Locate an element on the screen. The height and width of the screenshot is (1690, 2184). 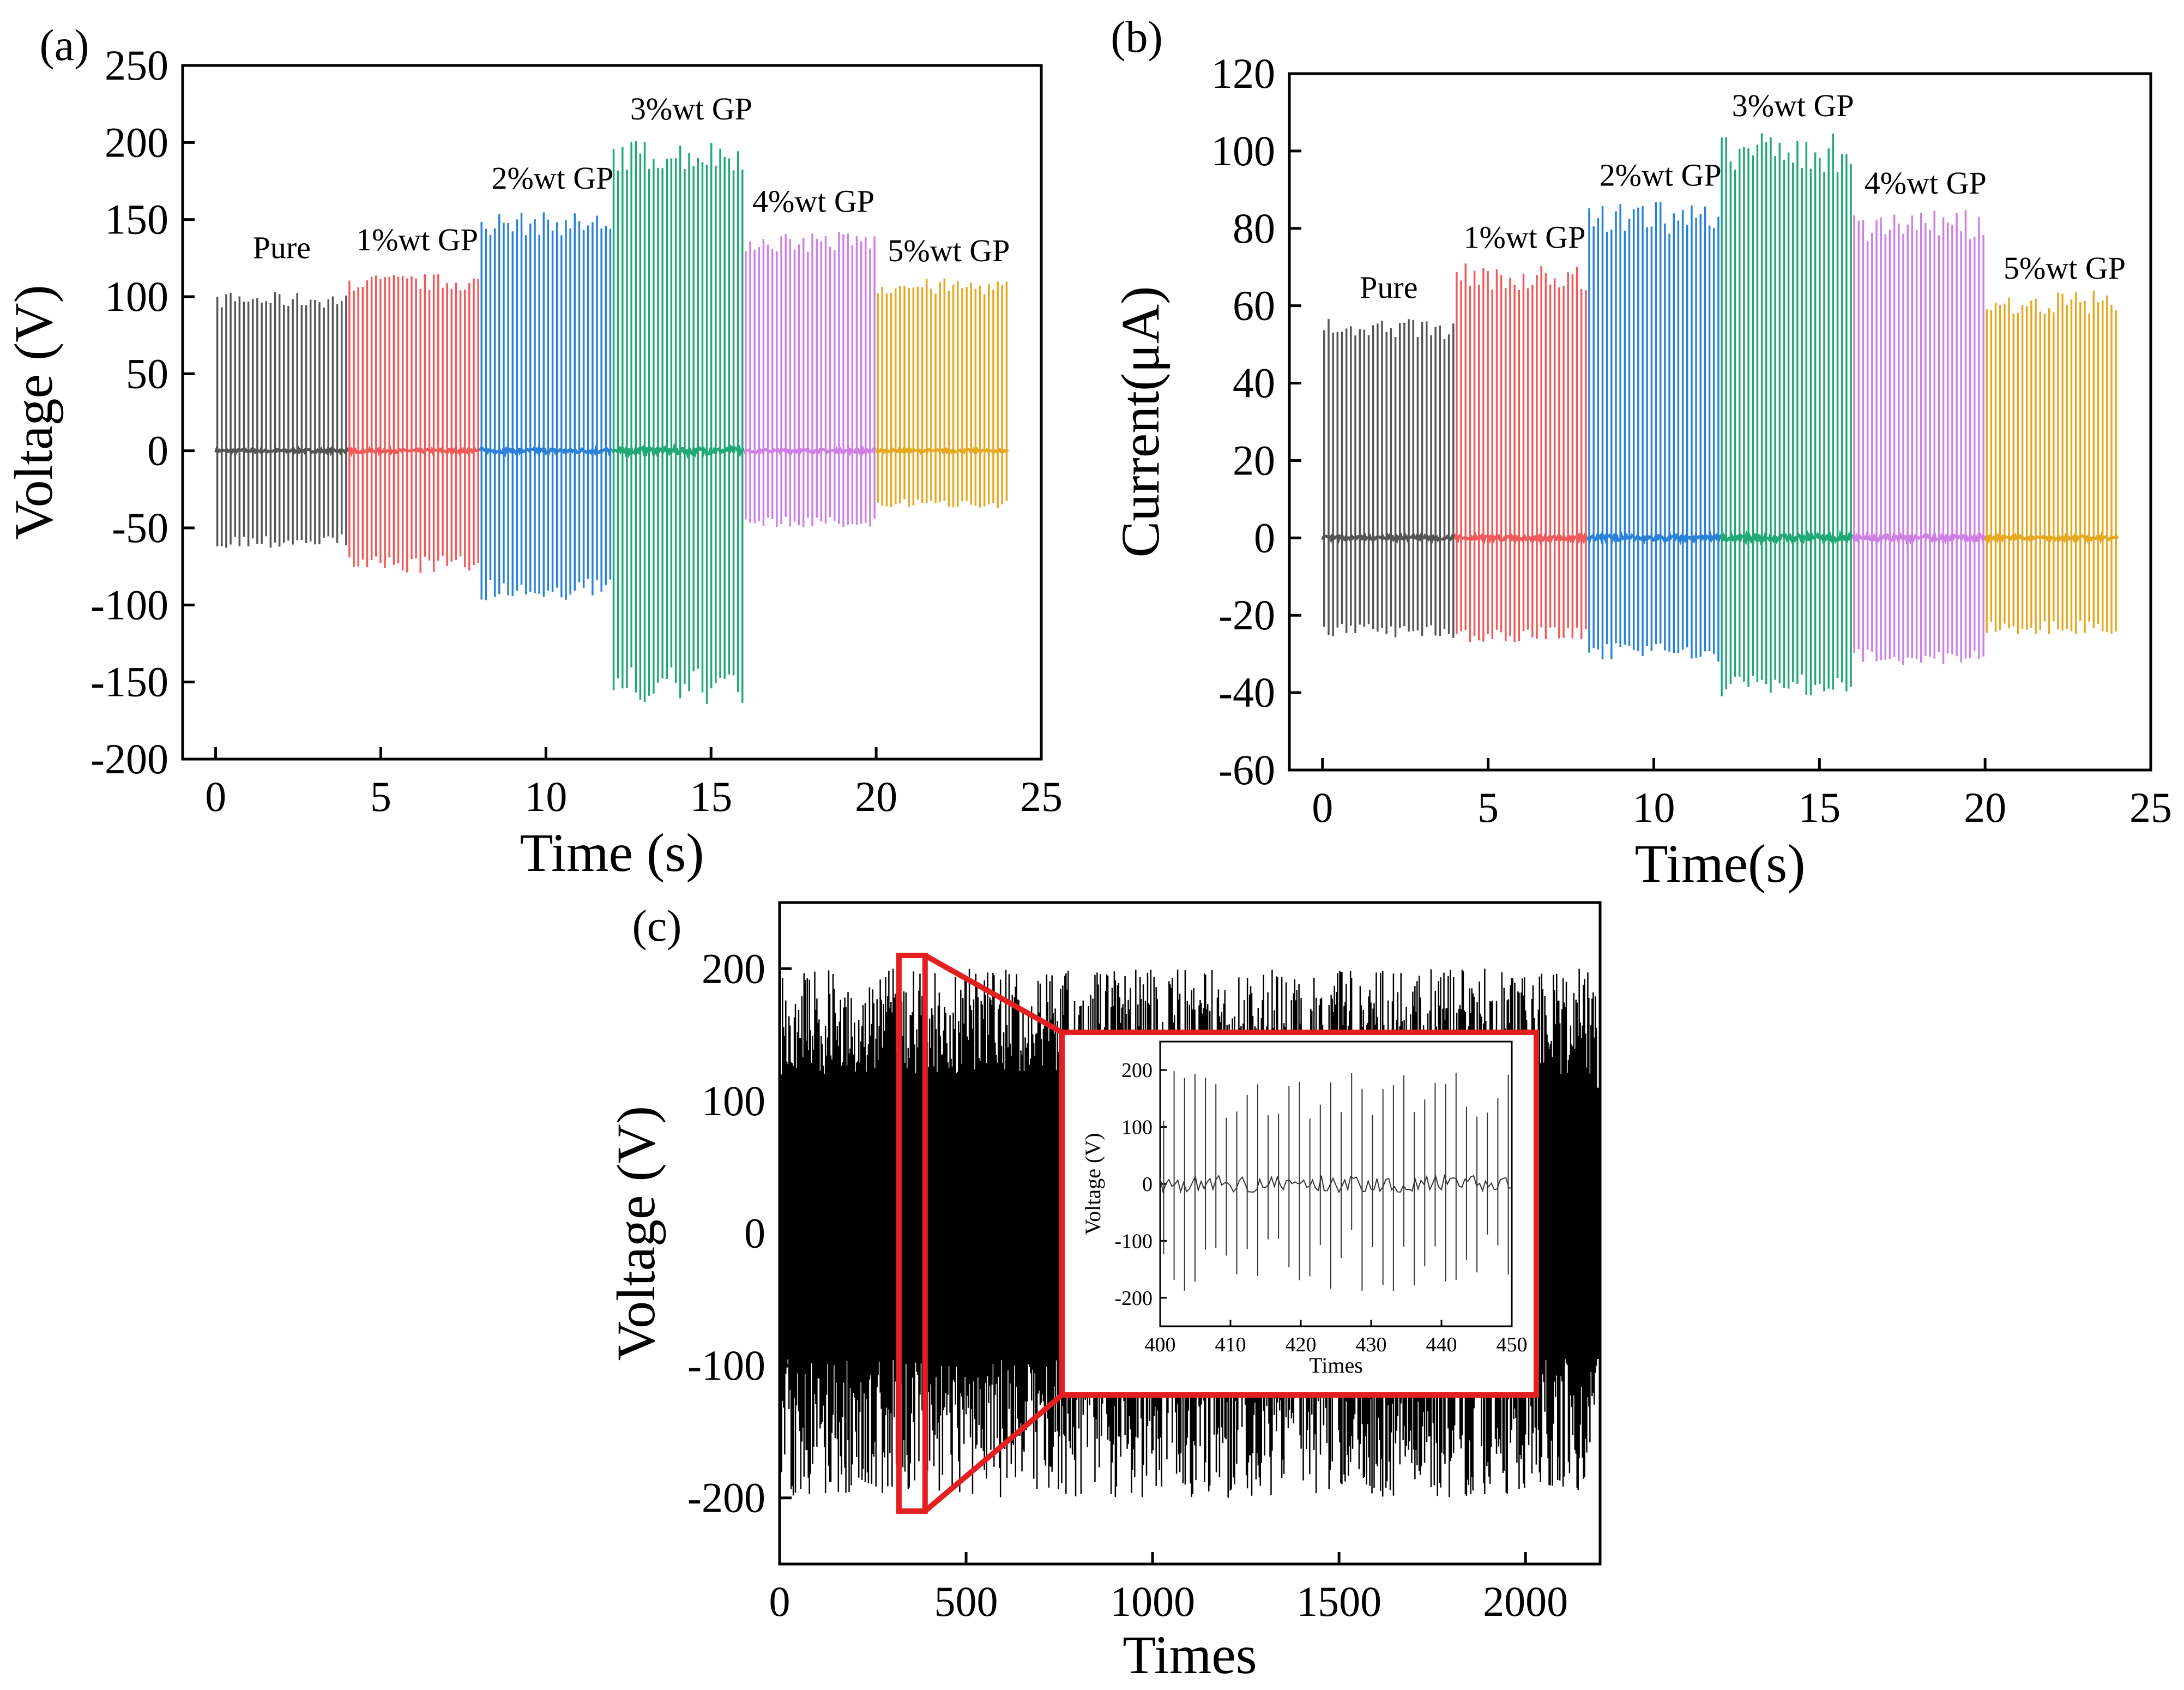
x-tick-label: 400 is located at coordinates (1160, 1344).